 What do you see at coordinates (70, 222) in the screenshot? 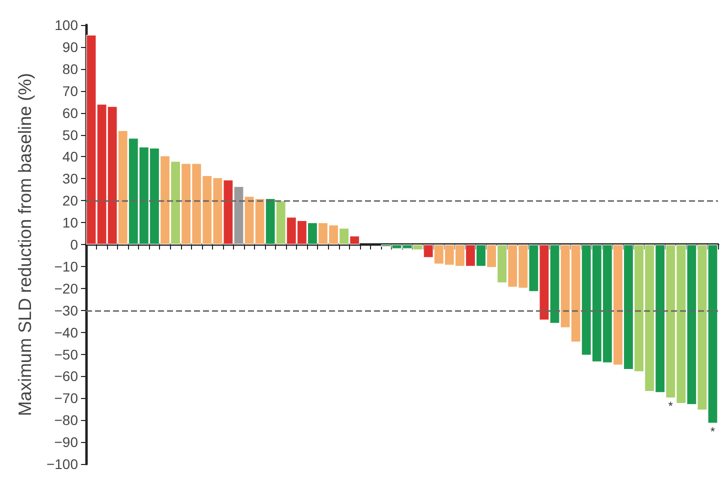
I see `y-tick-label: 10` at bounding box center [70, 222].